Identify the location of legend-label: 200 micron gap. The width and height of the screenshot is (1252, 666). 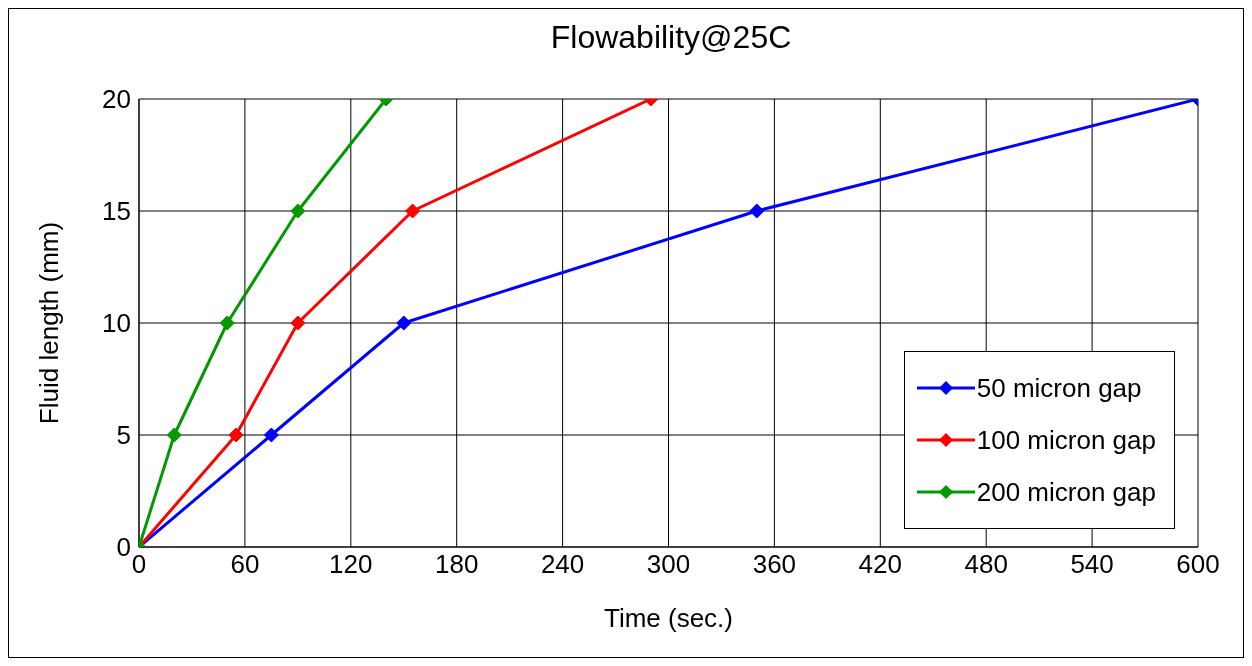
(1066, 492).